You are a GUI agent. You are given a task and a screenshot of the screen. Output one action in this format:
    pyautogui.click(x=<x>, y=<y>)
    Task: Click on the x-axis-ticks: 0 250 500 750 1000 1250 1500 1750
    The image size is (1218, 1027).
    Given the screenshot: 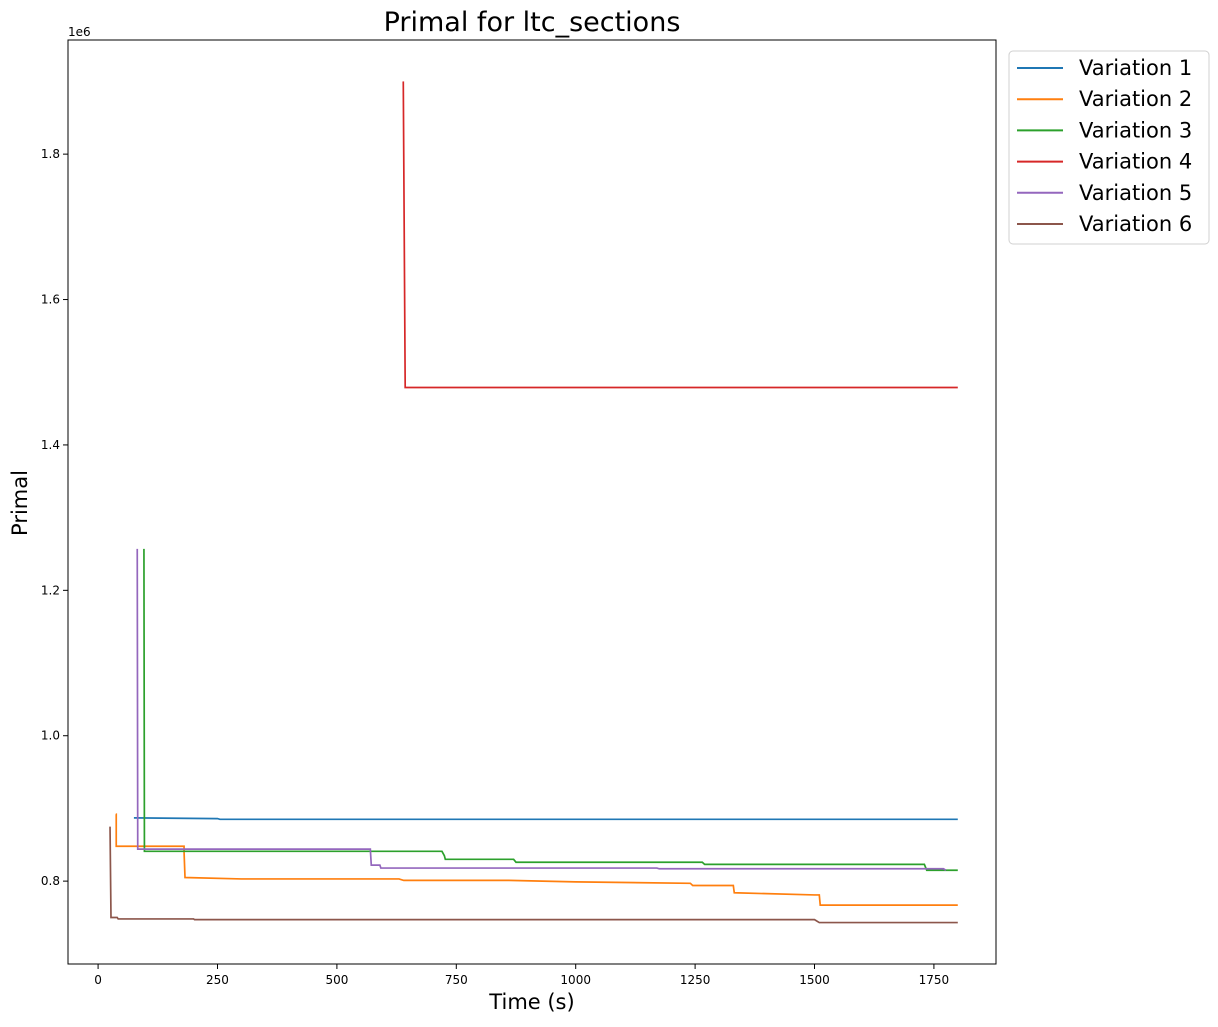 What is the action you would take?
    pyautogui.click(x=521, y=975)
    